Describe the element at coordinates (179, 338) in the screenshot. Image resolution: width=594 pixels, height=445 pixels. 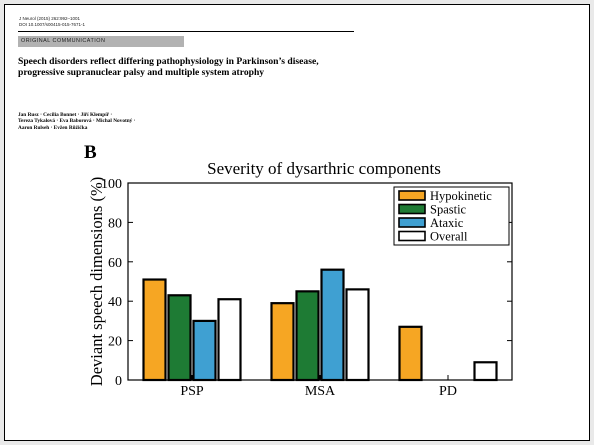
I see `bar-spastic-psp` at that location.